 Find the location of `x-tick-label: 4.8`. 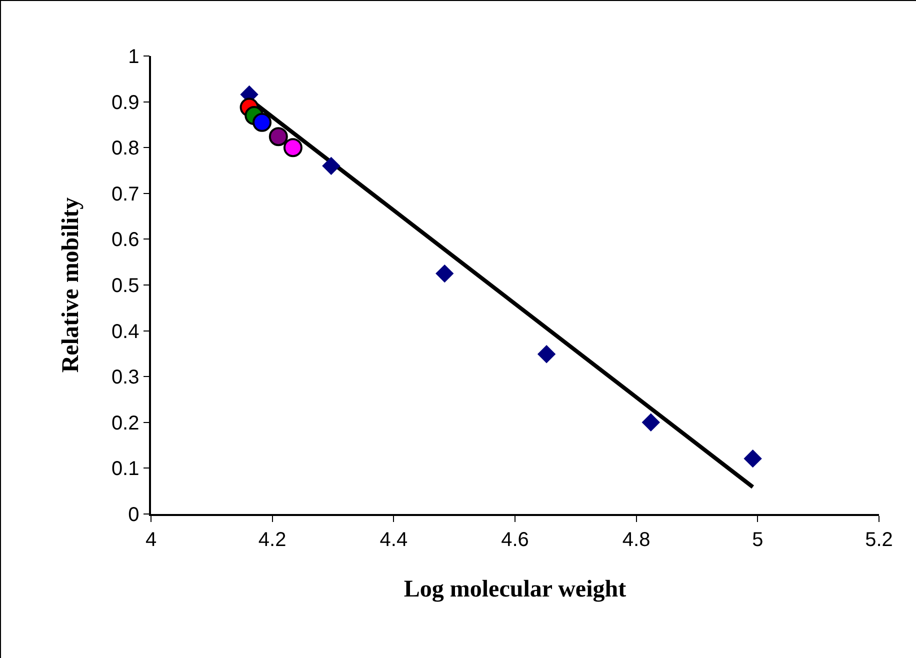

x-tick-label: 4.8 is located at coordinates (636, 539).